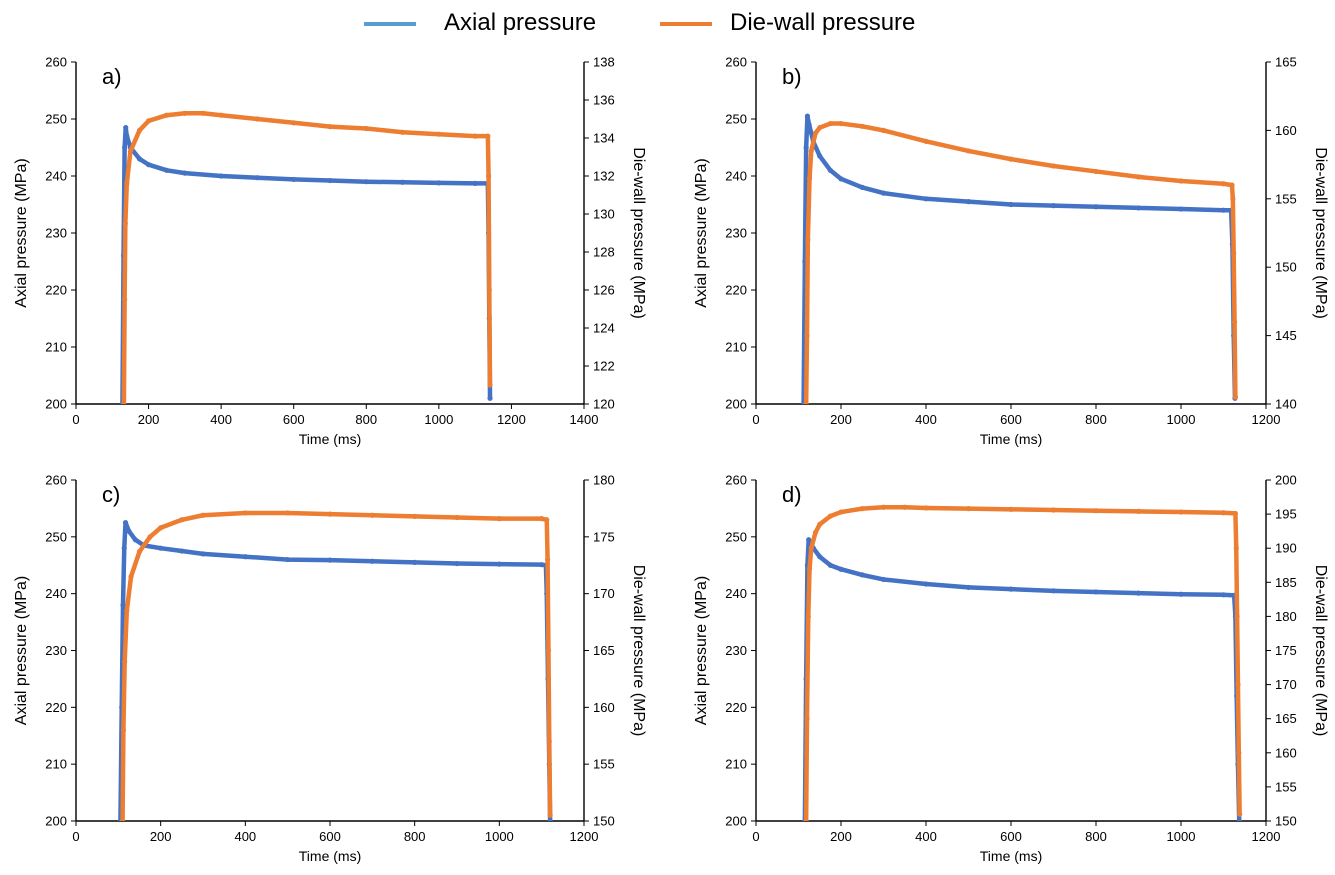  Describe the element at coordinates (736, 347) in the screenshot. I see `y-tick-label: 210` at that location.